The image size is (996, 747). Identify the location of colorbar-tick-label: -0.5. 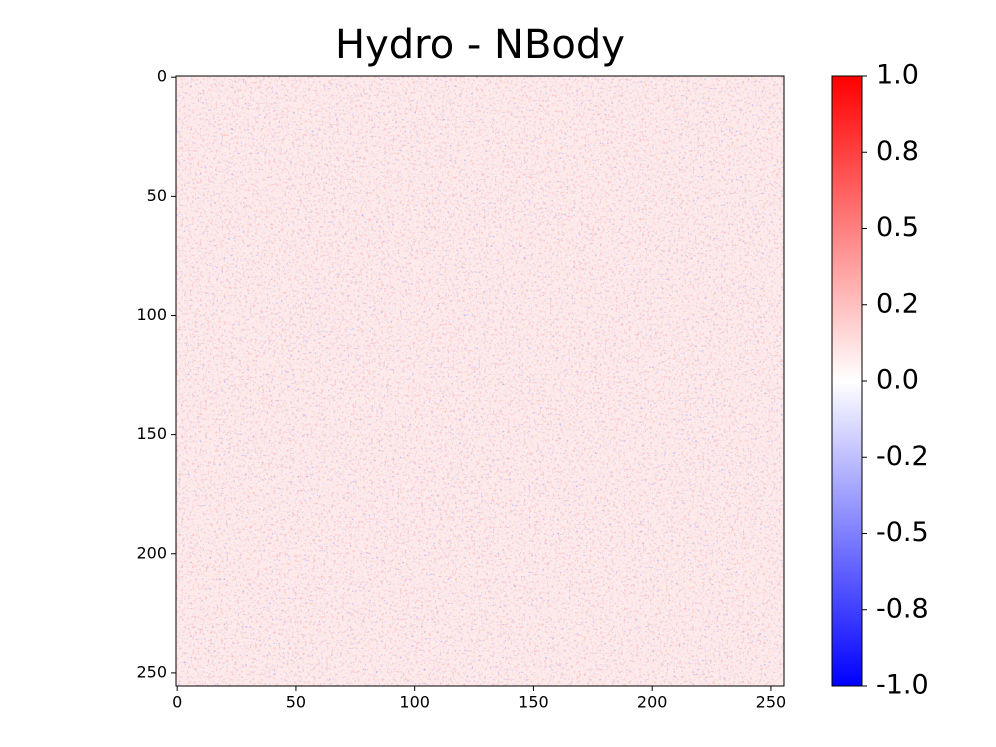
(902, 532).